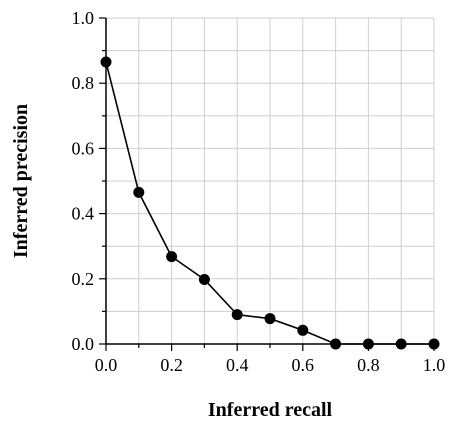 This screenshot has width=450, height=425. I want to click on x-tick-label: 1.0, so click(434, 365).